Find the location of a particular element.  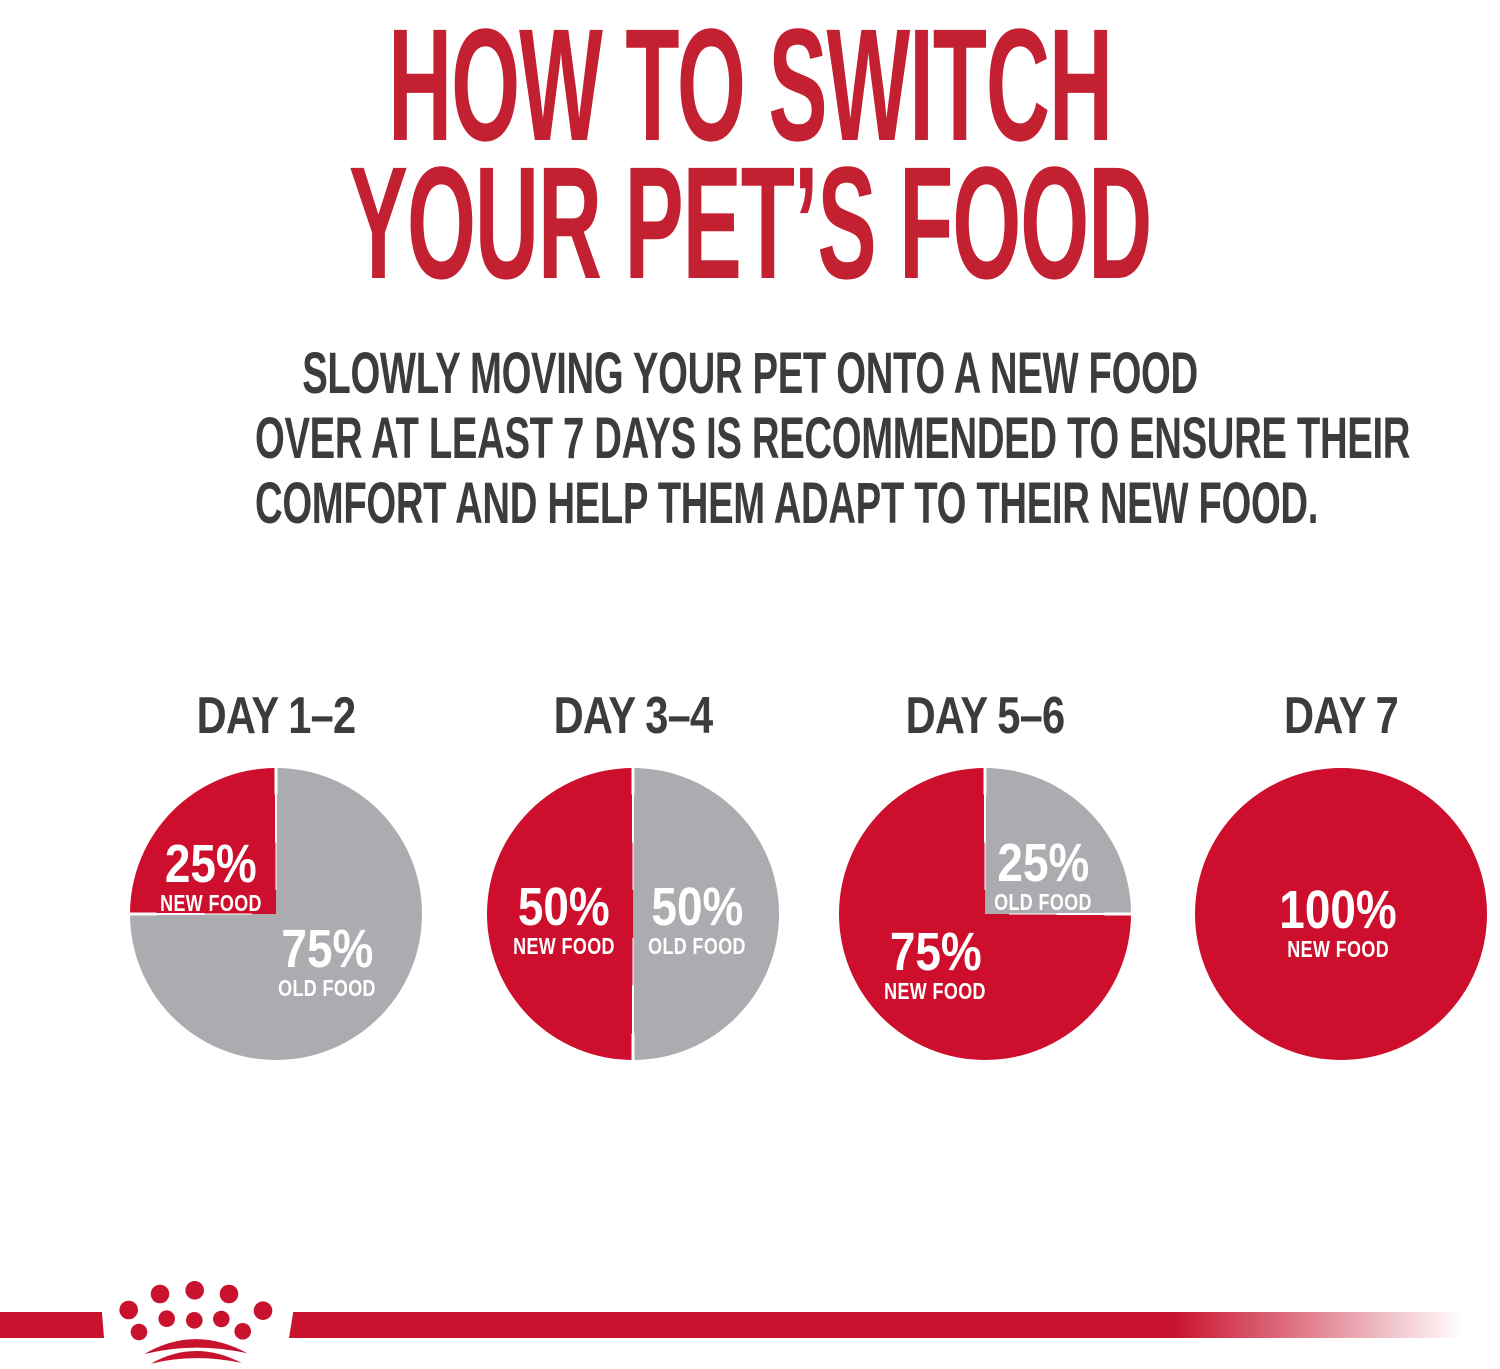

day-3-4-label: DAY 3–4 is located at coordinates (633, 716).